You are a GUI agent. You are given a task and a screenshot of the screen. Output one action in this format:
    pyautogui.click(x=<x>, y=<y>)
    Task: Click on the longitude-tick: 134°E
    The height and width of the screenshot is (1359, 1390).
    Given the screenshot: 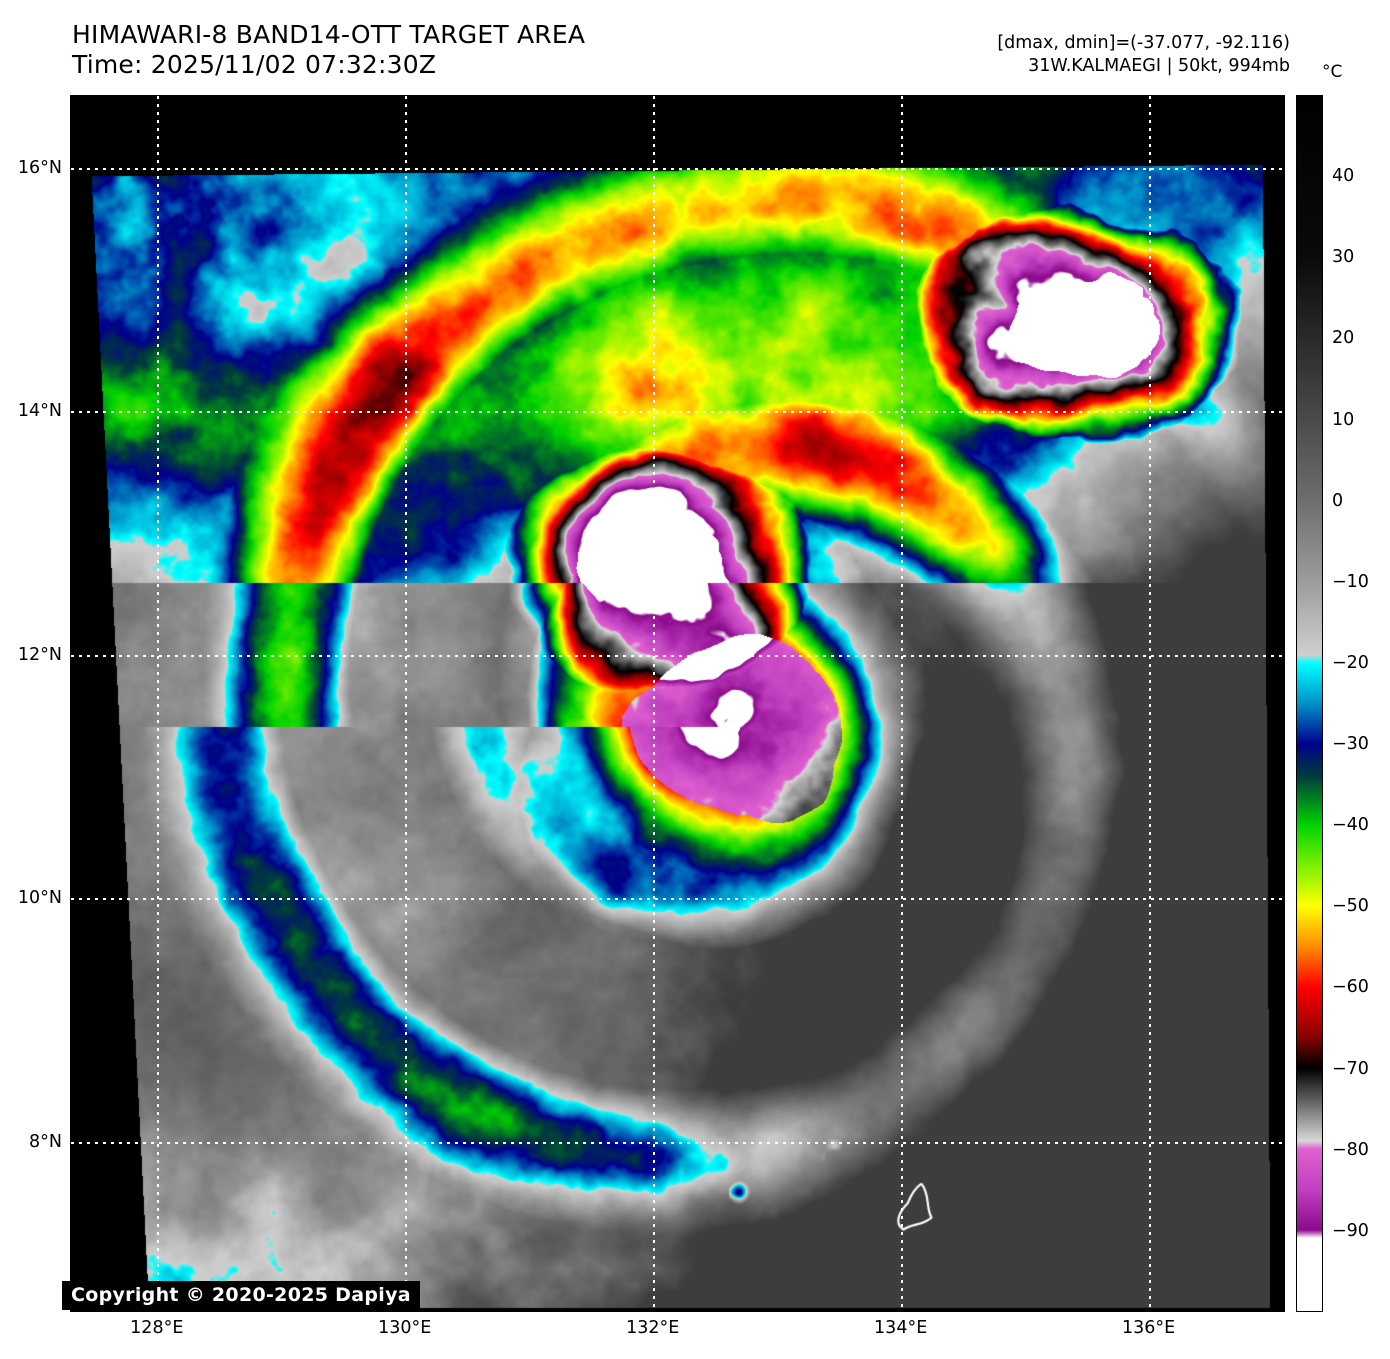 What is the action you would take?
    pyautogui.click(x=901, y=1328)
    